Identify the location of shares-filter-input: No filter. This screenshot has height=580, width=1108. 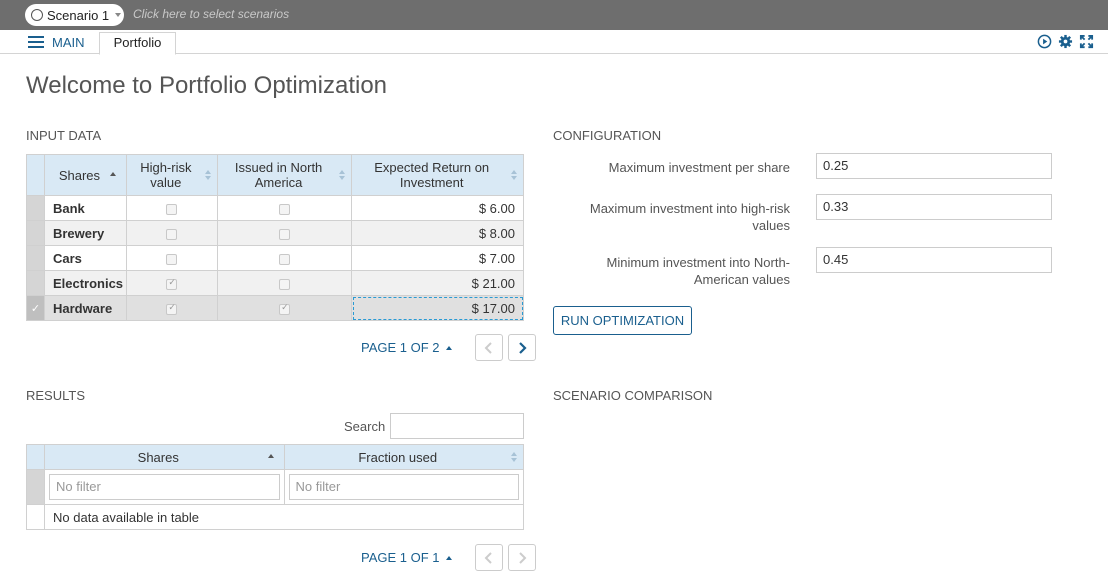
(164, 487).